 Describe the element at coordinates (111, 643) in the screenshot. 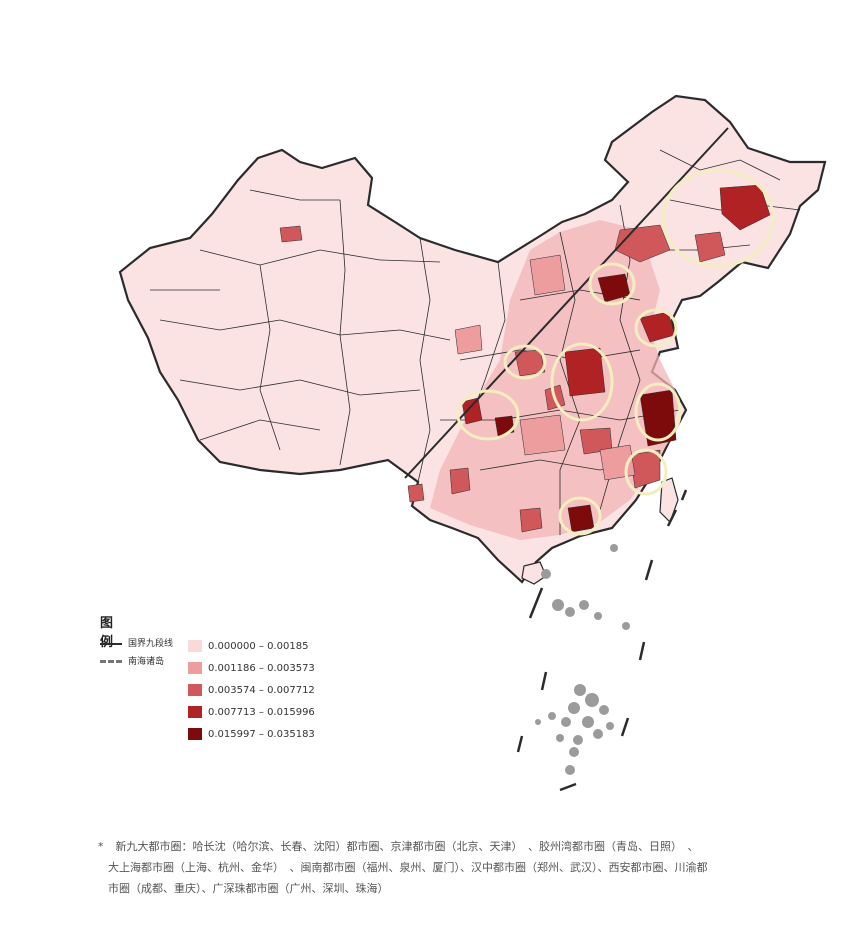

I see `solid-line-icon` at that location.